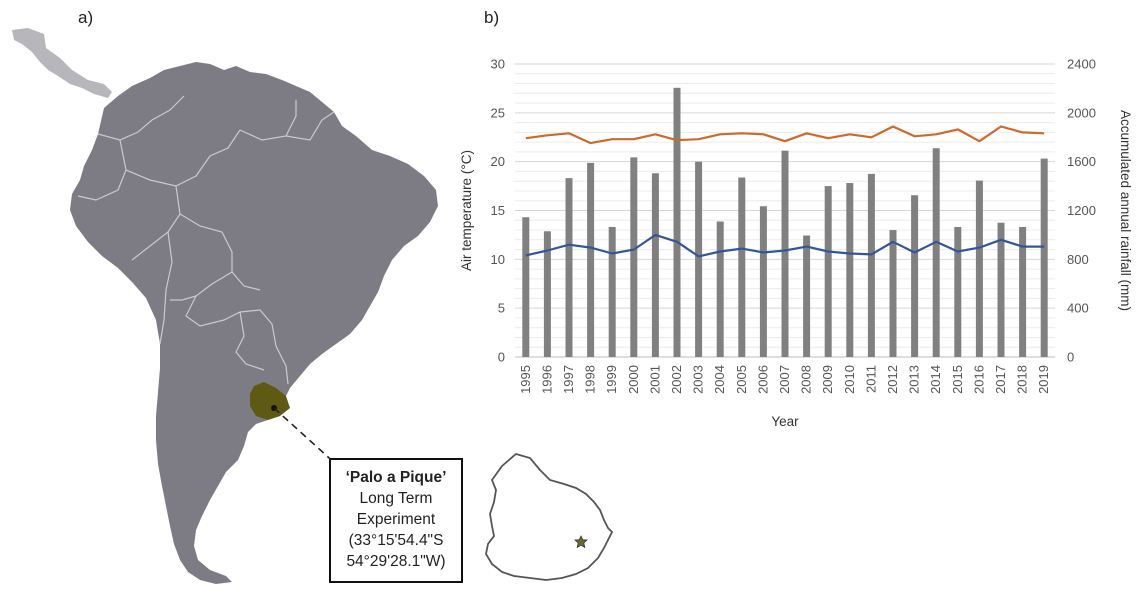 The image size is (1136, 593). I want to click on rainfall-bar-2014, so click(936, 252).